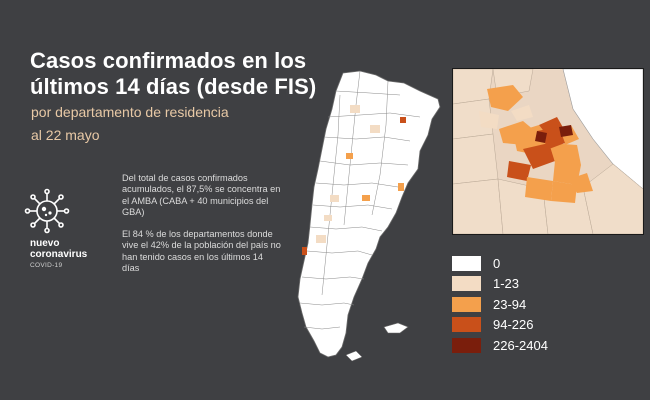 This screenshot has height=400, width=650. Describe the element at coordinates (130, 112) in the screenshot. I see `subtitle: por departamento de residencia` at that location.